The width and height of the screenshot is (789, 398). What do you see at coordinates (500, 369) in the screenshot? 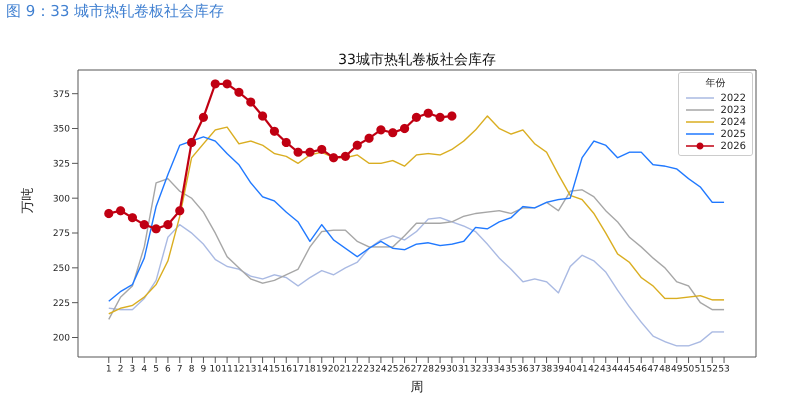
I see `x-tick-label: 34` at bounding box center [500, 369].